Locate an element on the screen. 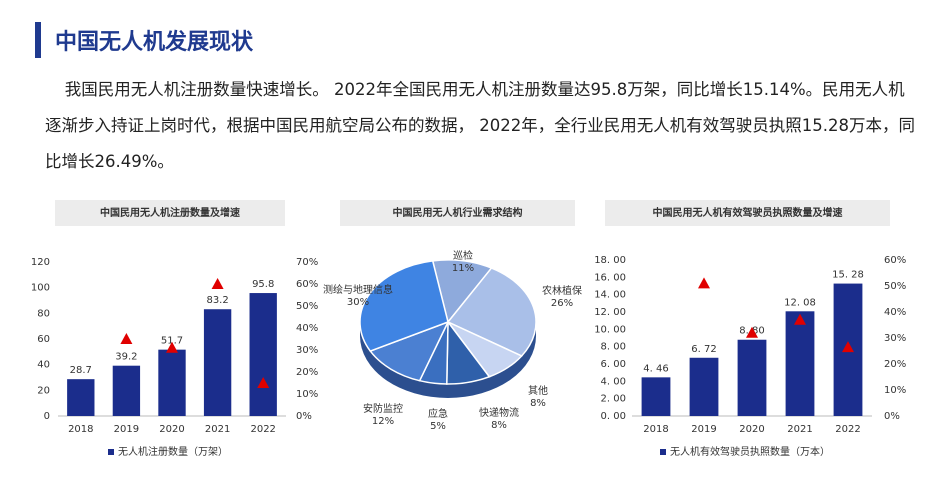  slice-label: 巡检 is located at coordinates (463, 255).